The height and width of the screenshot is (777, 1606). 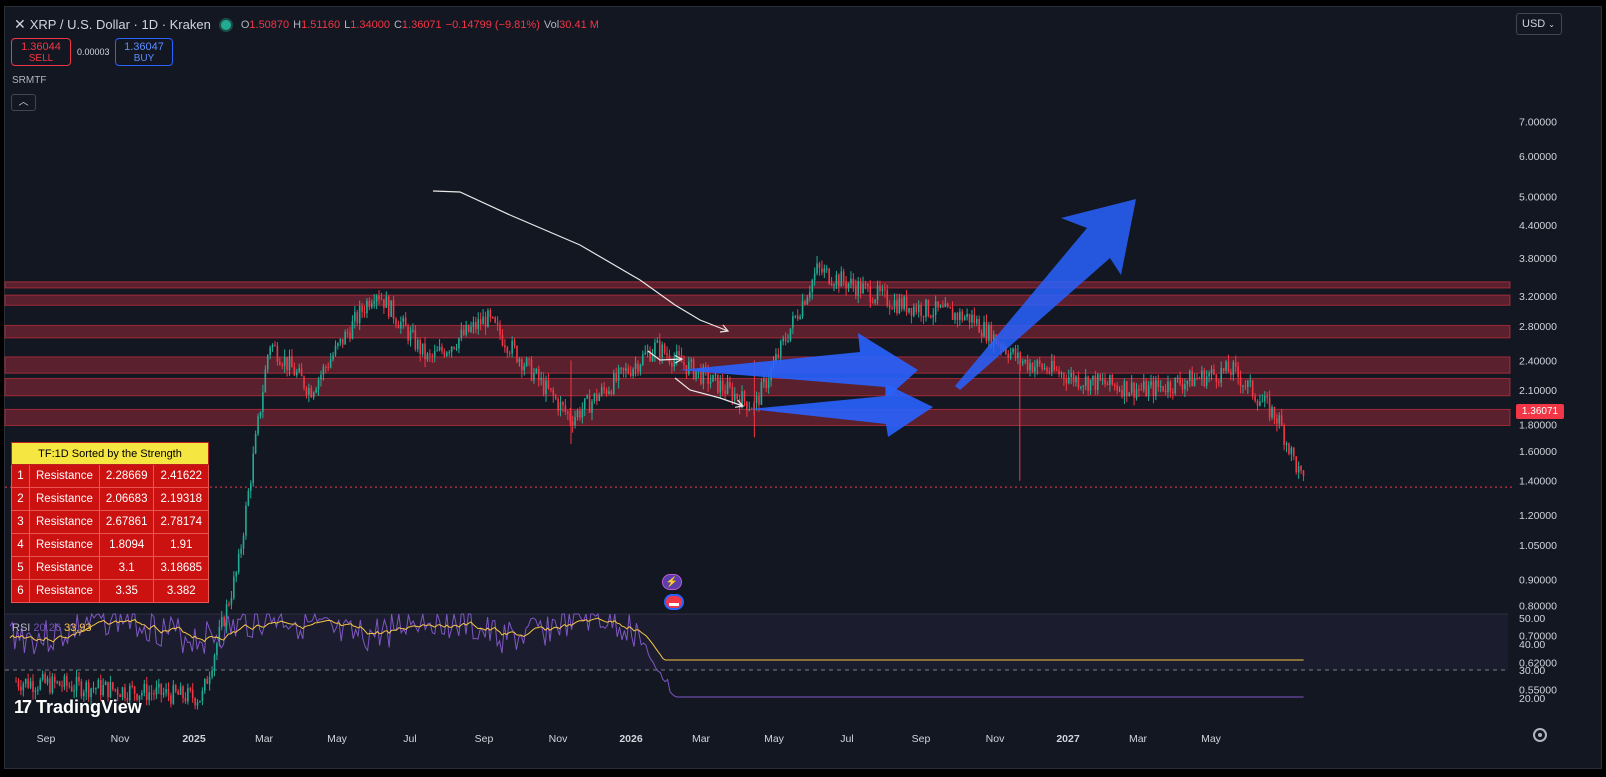 What do you see at coordinates (1540, 735) in the screenshot?
I see `gear-icon` at bounding box center [1540, 735].